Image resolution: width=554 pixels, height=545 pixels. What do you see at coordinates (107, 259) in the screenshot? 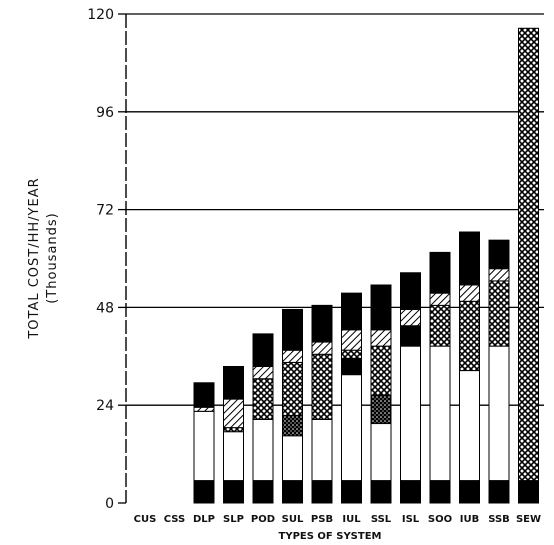
I see `y-axis: 0 24 48 72 96 120` at bounding box center [107, 259].